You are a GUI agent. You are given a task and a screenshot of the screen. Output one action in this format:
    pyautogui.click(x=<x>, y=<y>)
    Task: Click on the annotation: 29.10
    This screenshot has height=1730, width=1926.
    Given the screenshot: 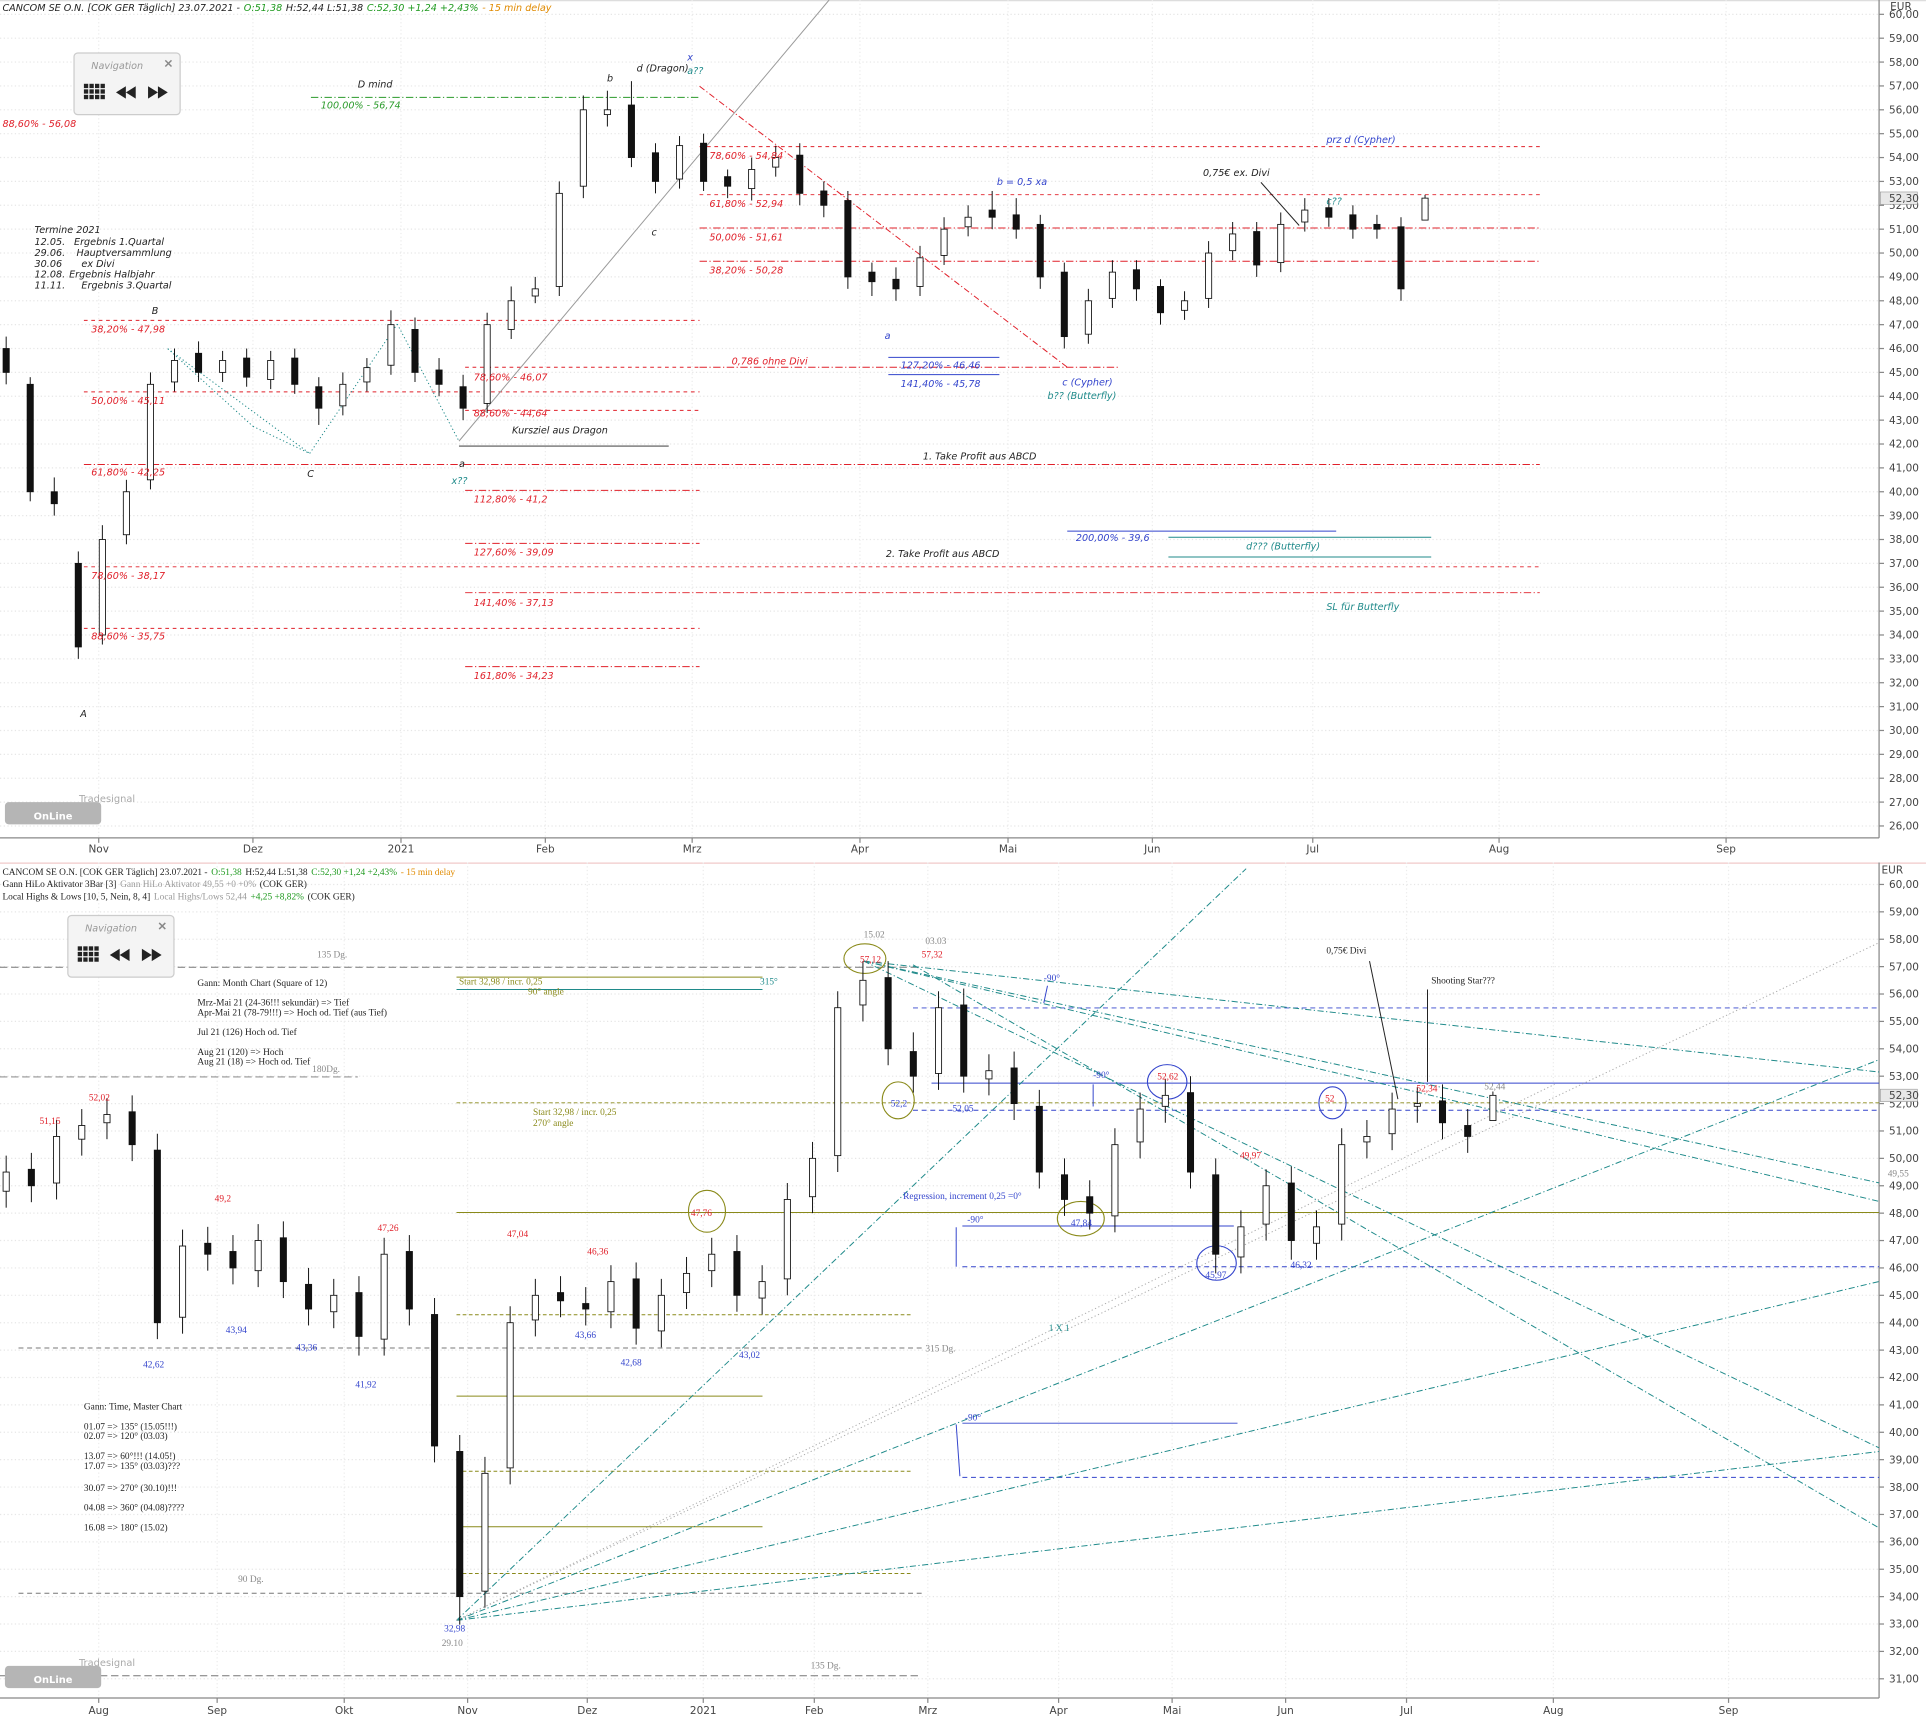 What is the action you would take?
    pyautogui.click(x=452, y=1644)
    